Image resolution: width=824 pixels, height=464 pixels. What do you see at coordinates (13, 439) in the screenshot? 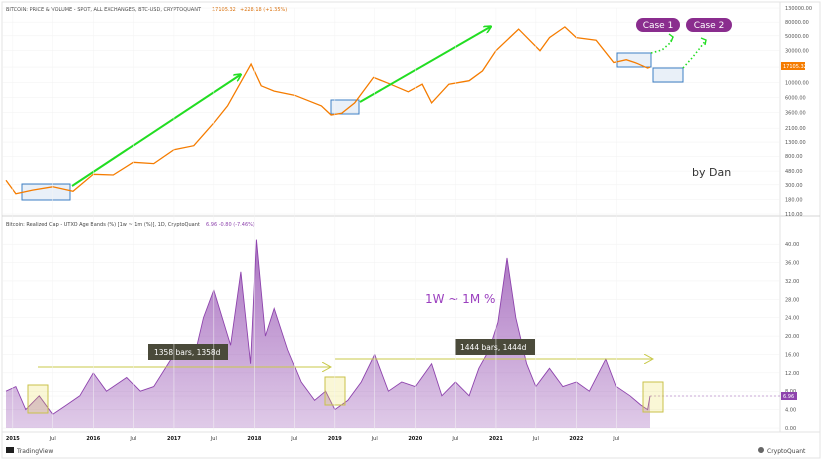
I see `x-tick-label: 2015` at bounding box center [13, 439].